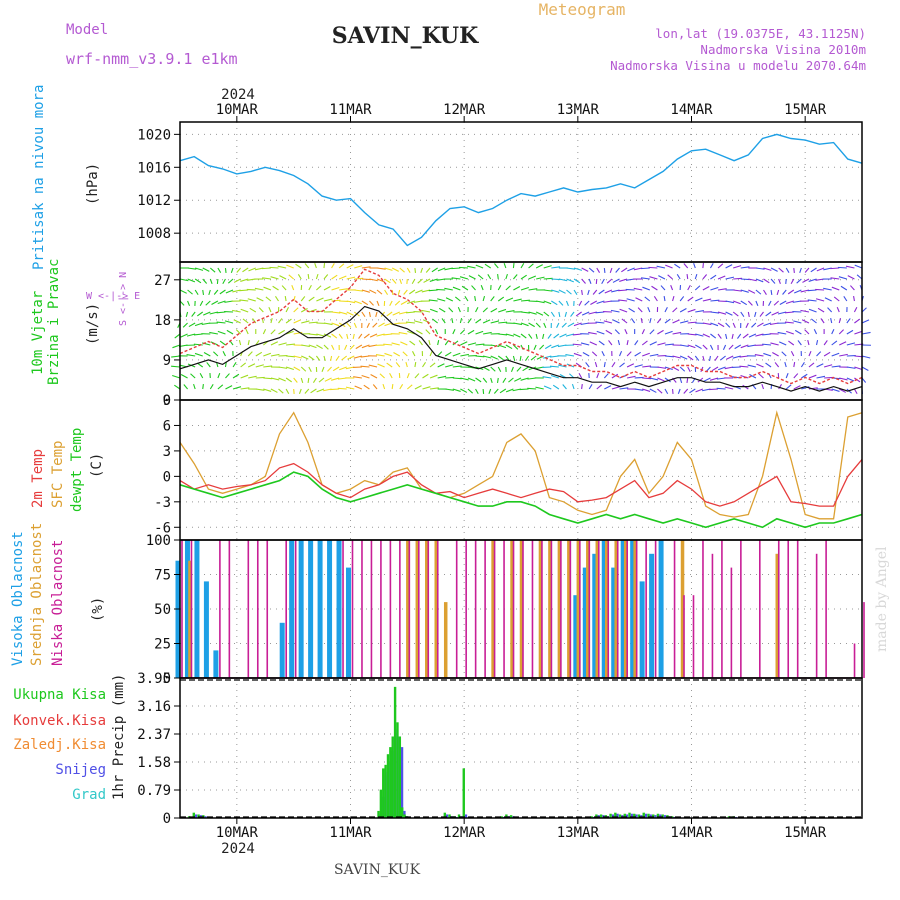 The height and width of the screenshot is (900, 900). Describe the element at coordinates (154, 791) in the screenshot. I see `precip-ytick-label: 0.79` at that location.